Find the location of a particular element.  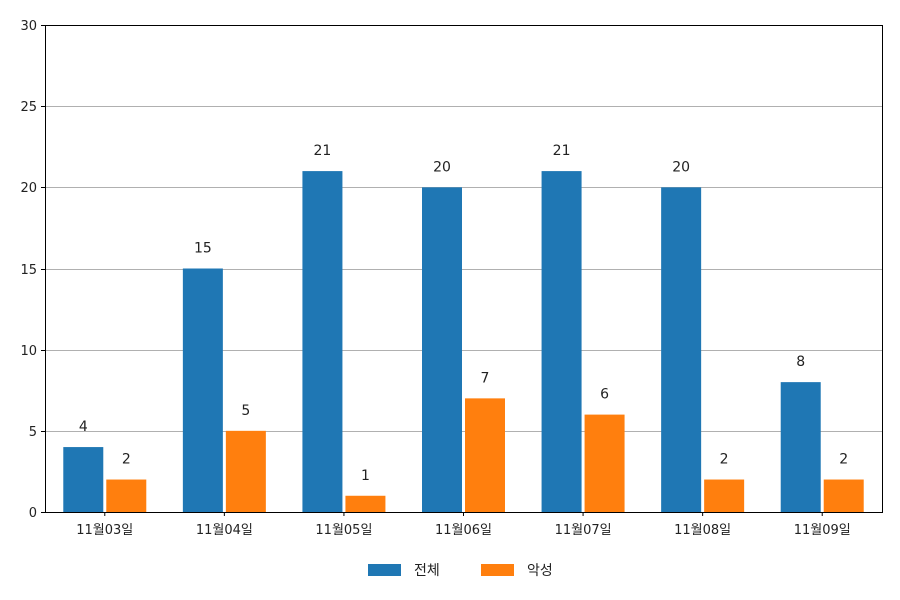

x-tick-label: 11월03일 is located at coordinates (104, 530).